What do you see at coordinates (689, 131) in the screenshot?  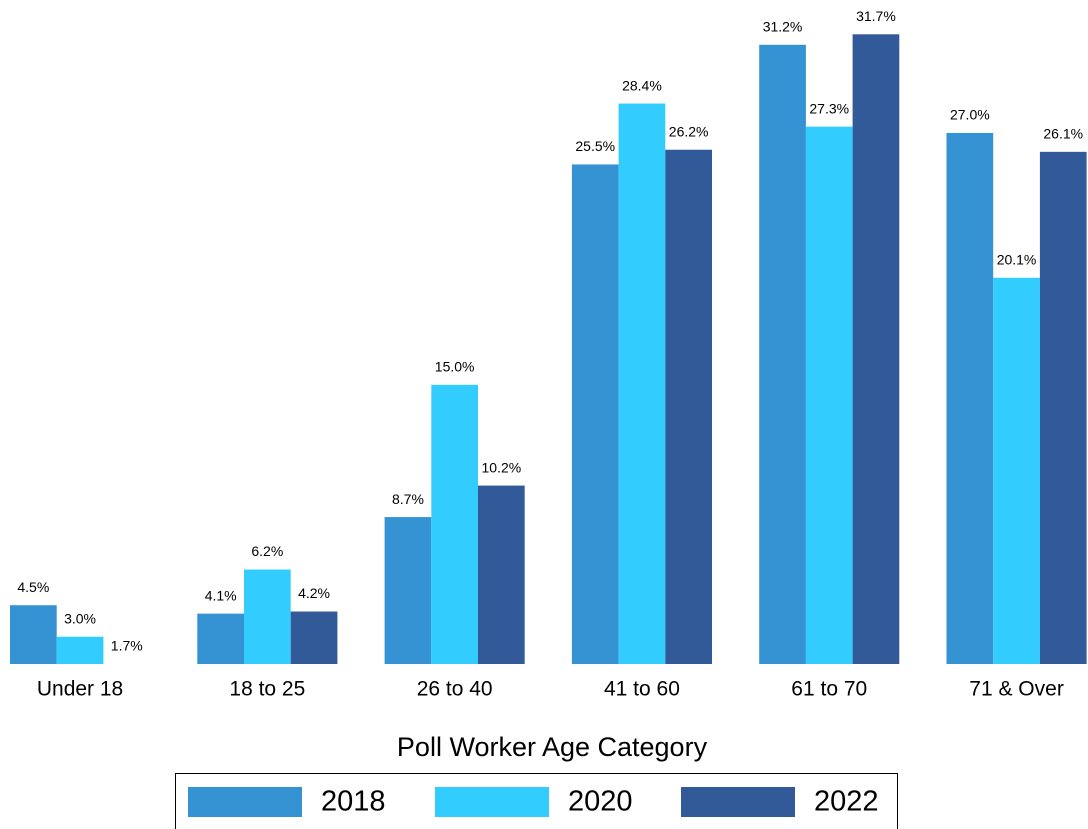 I see `data-label: 26.2%` at bounding box center [689, 131].